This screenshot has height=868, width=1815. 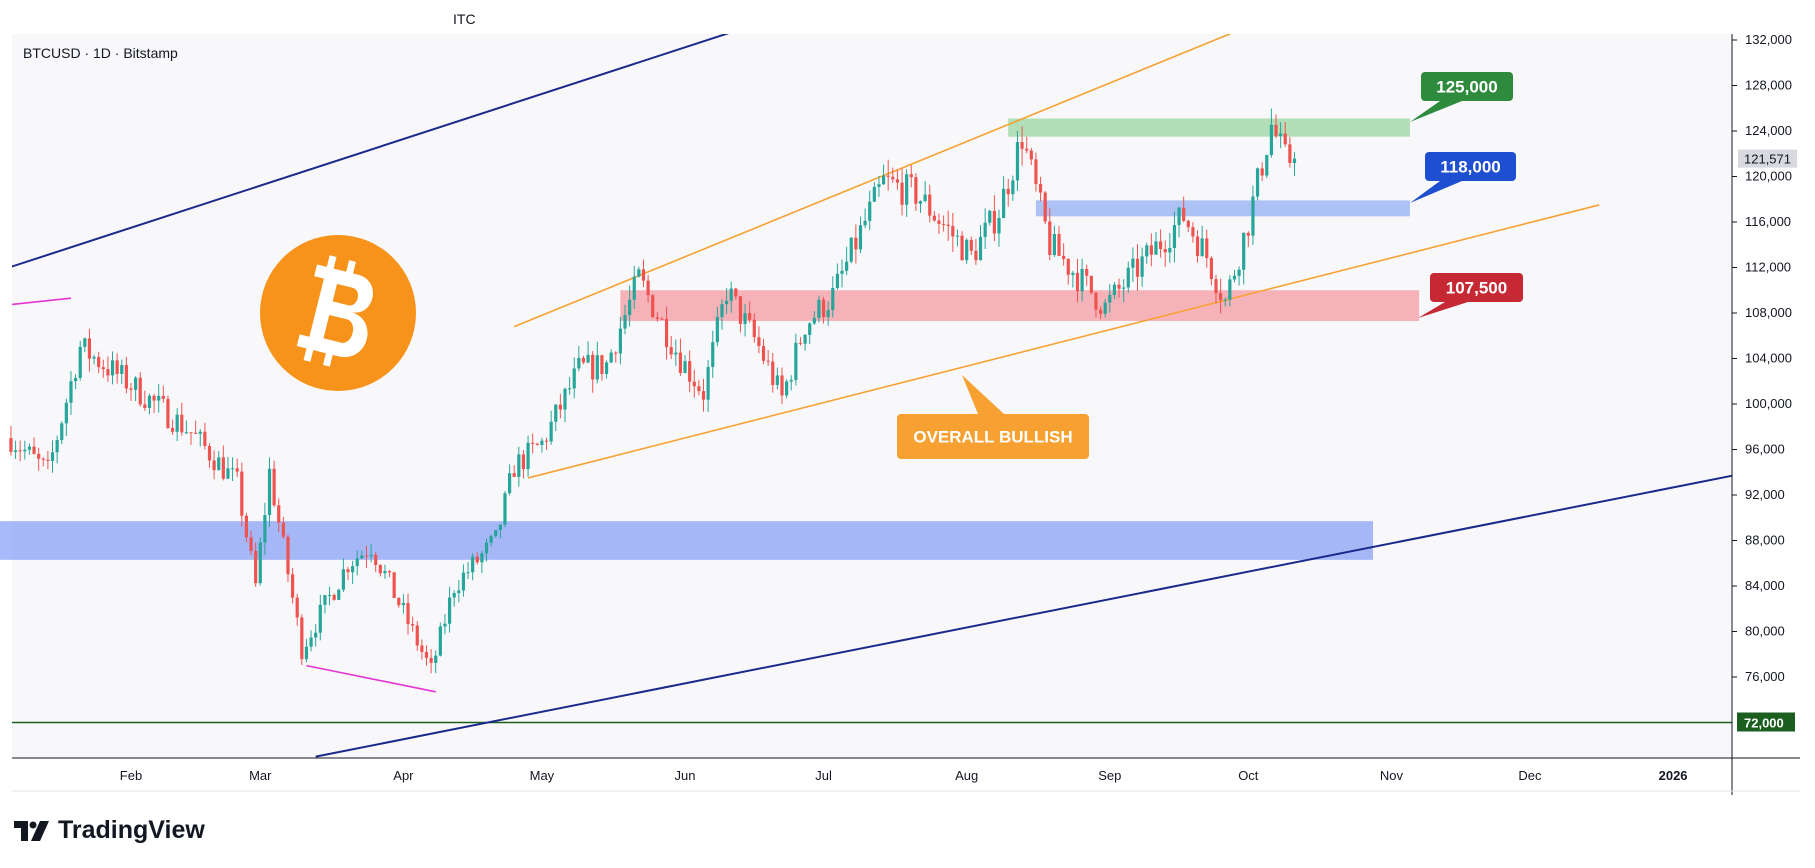 I want to click on x-tick-label: Mar, so click(x=260, y=775).